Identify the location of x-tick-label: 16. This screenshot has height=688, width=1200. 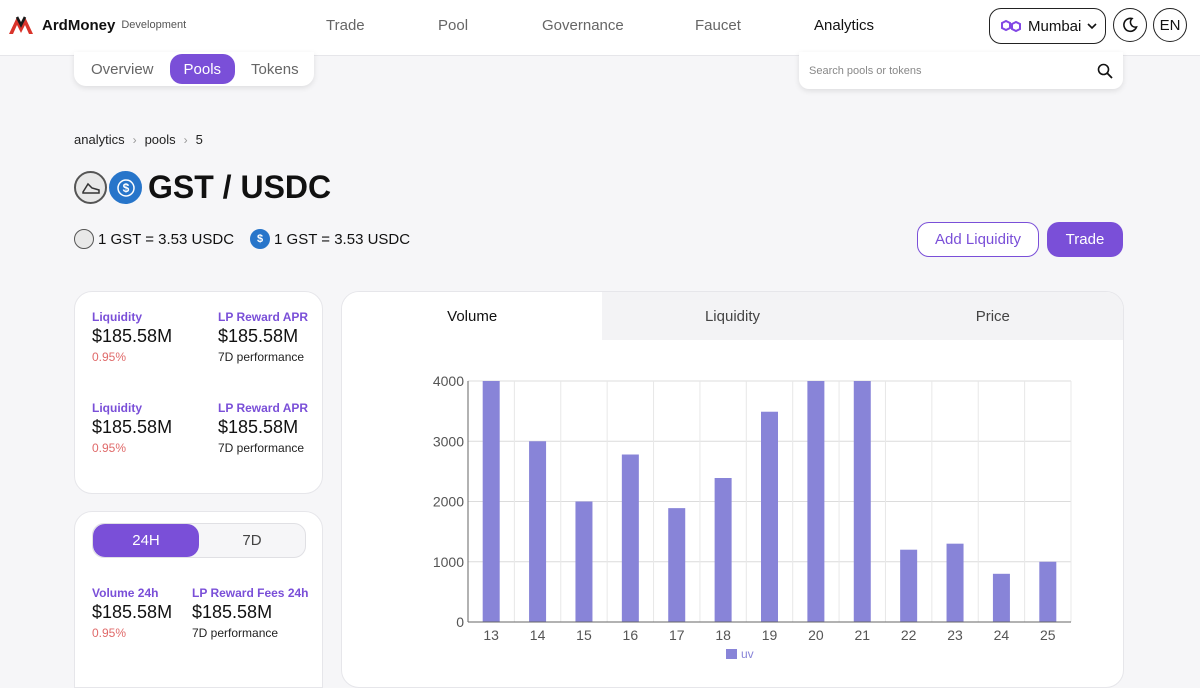
(631, 635).